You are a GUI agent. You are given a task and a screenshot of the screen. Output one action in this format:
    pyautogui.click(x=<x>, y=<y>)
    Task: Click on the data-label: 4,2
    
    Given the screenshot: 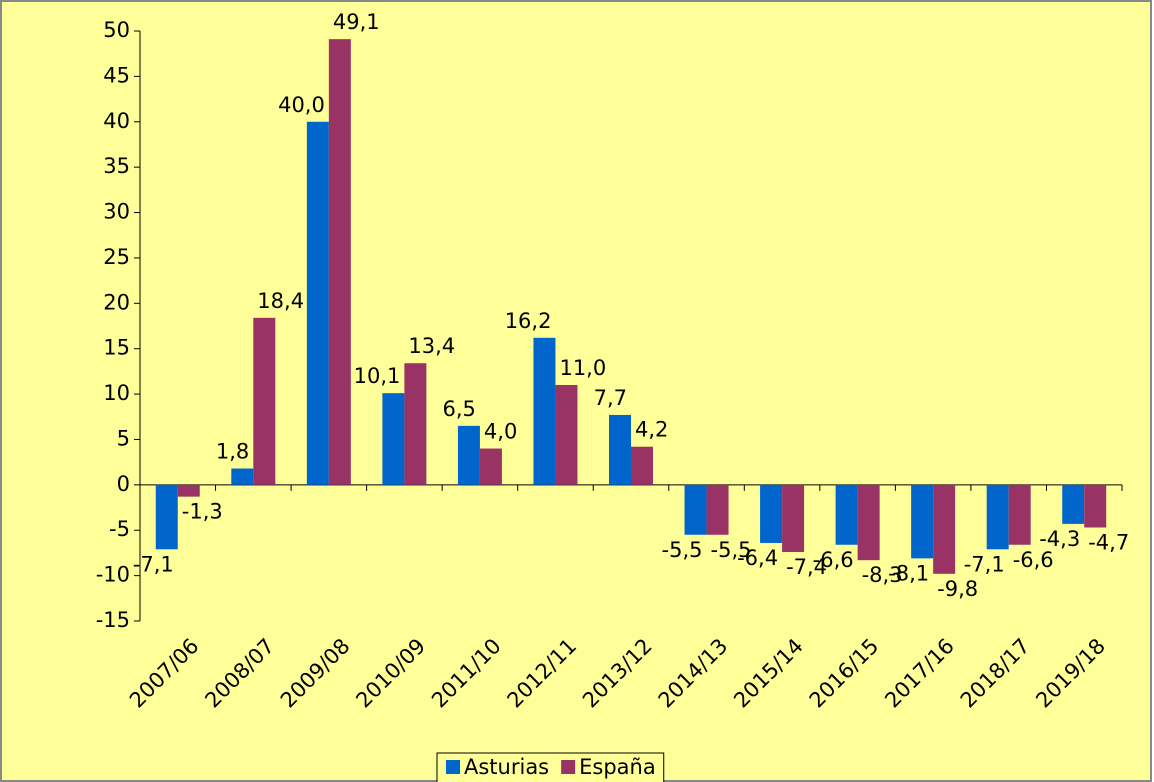 What is the action you would take?
    pyautogui.click(x=651, y=430)
    